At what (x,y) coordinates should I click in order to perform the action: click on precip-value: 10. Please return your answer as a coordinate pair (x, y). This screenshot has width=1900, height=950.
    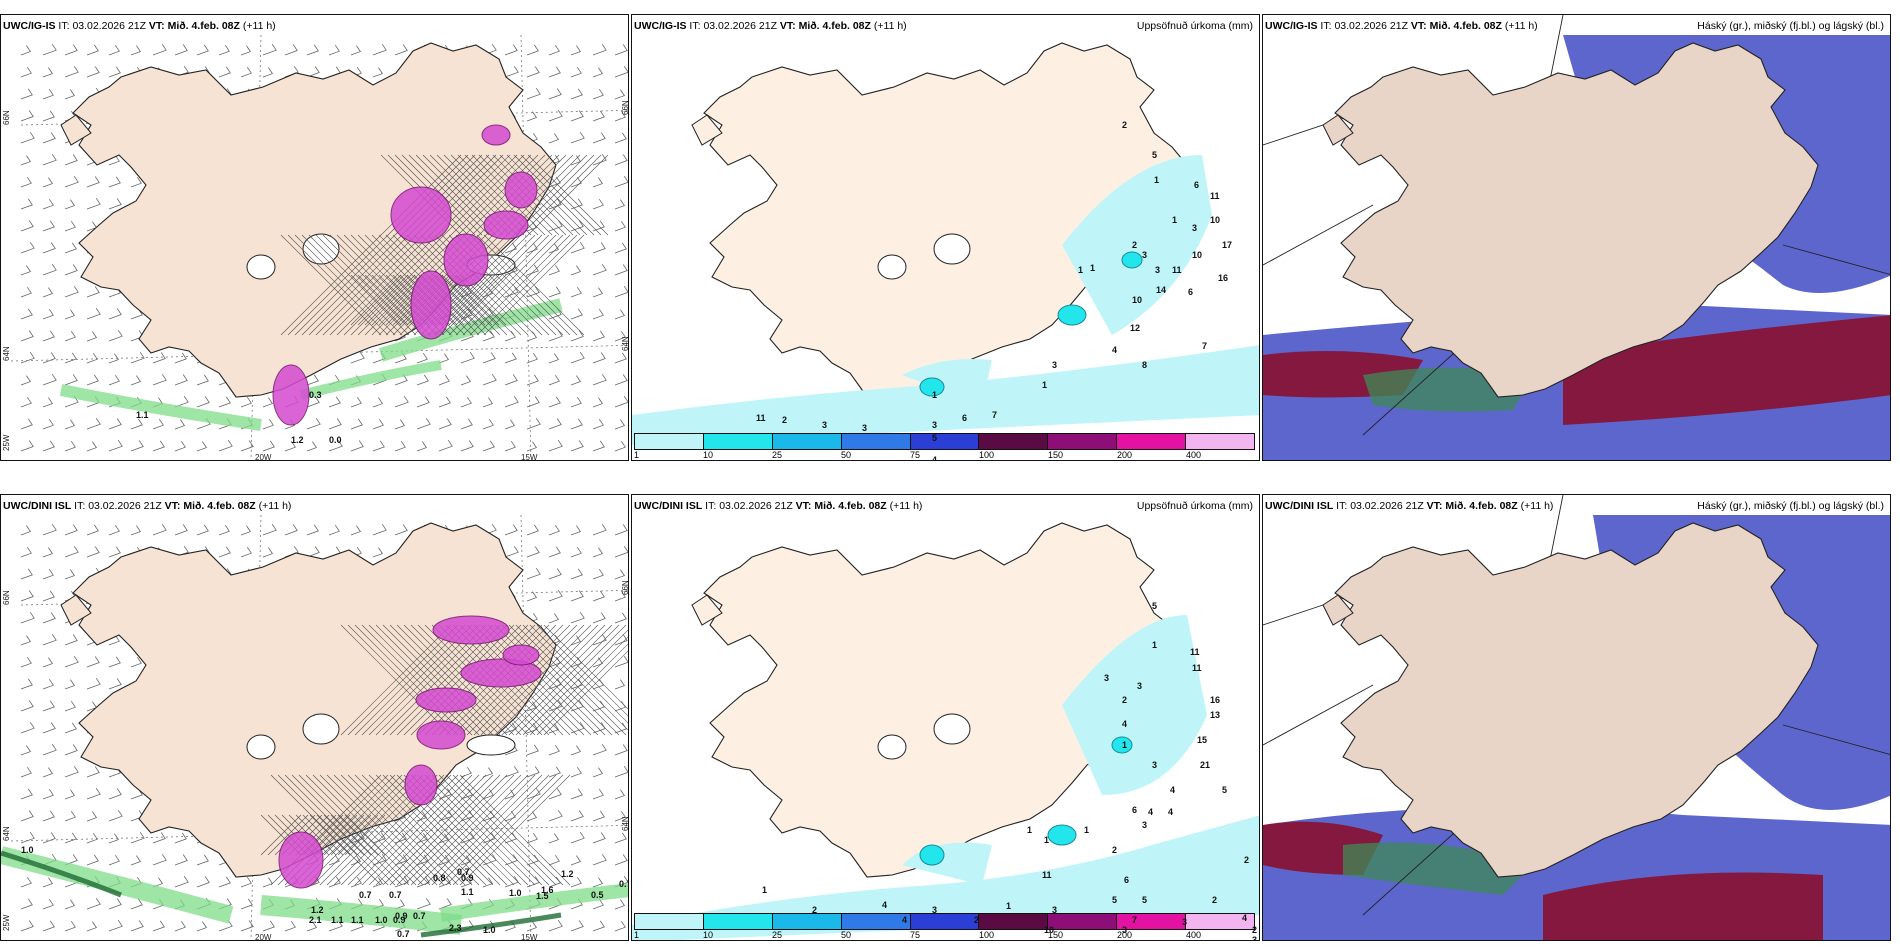
    Looking at the image, I should click on (1197, 255).